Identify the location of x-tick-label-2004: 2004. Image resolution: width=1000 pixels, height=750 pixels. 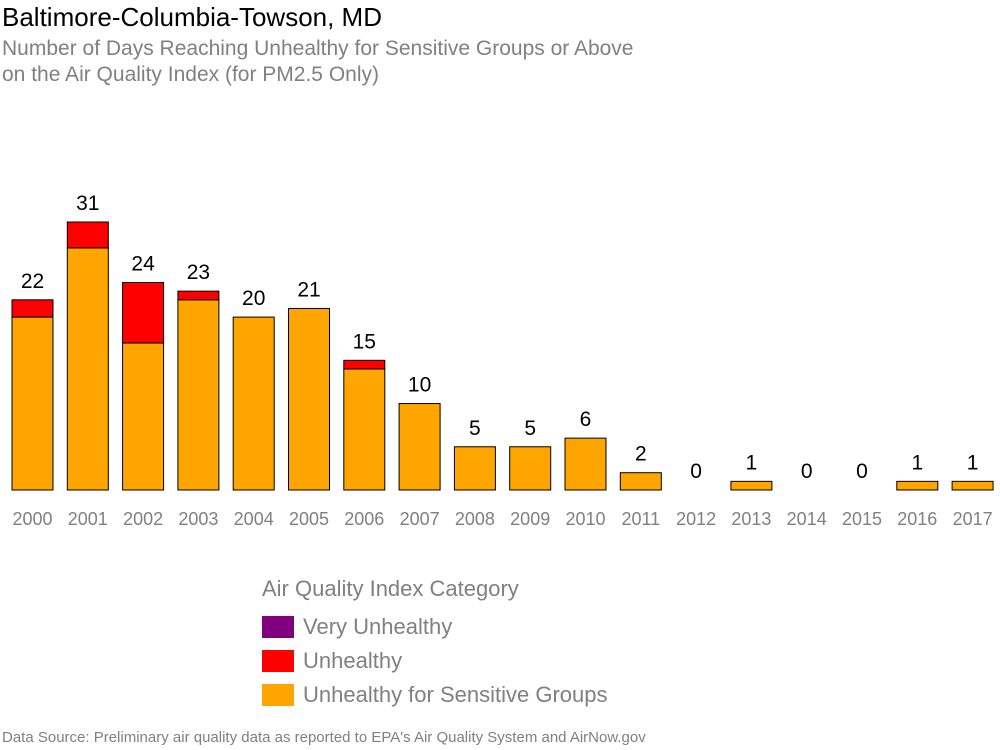
(254, 519).